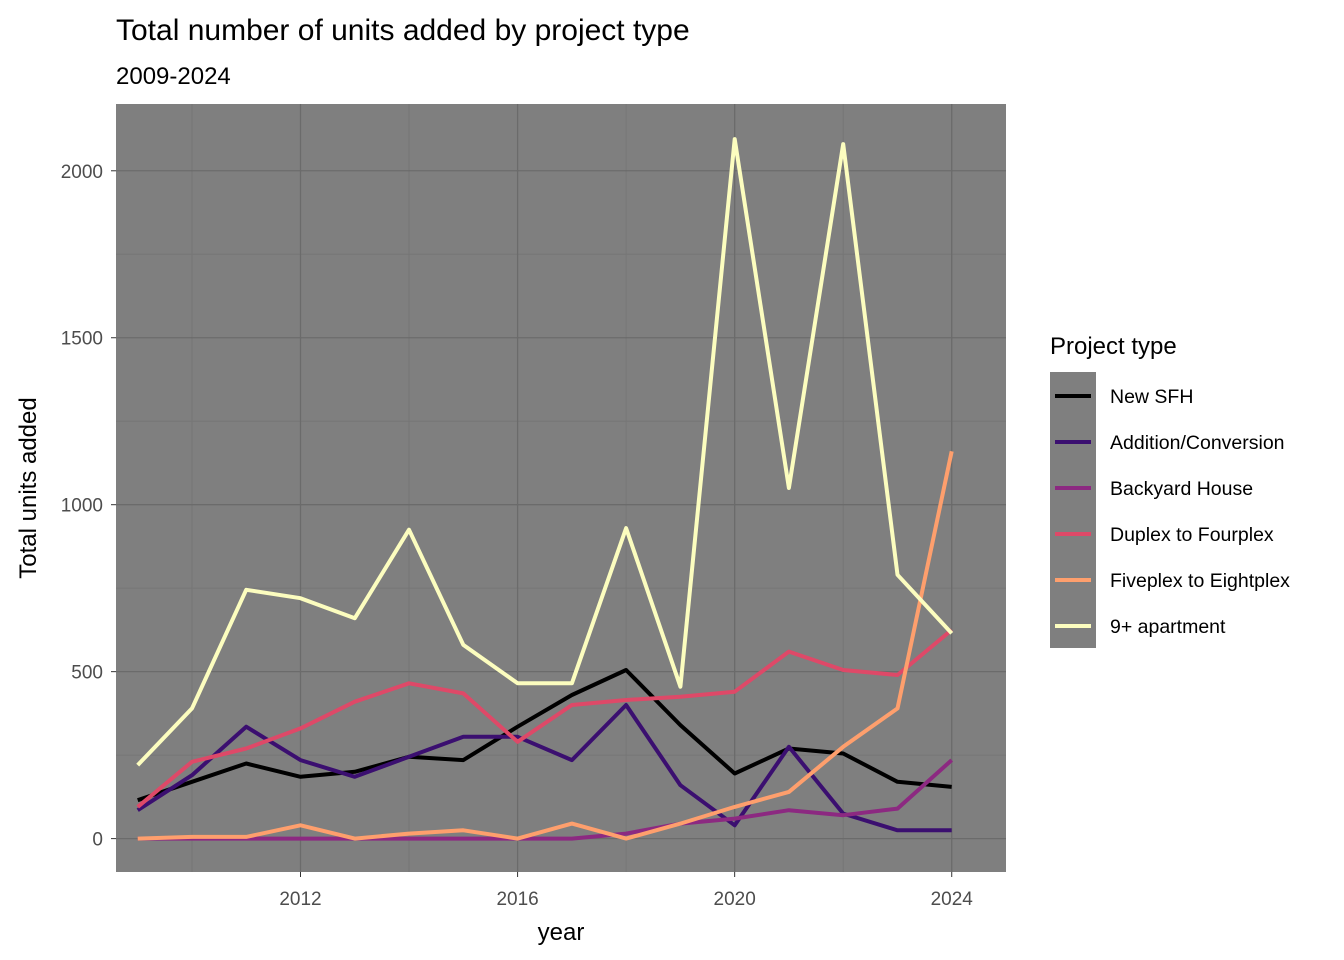 The height and width of the screenshot is (960, 1344). What do you see at coordinates (952, 899) in the screenshot?
I see `x-tick-label: 2024` at bounding box center [952, 899].